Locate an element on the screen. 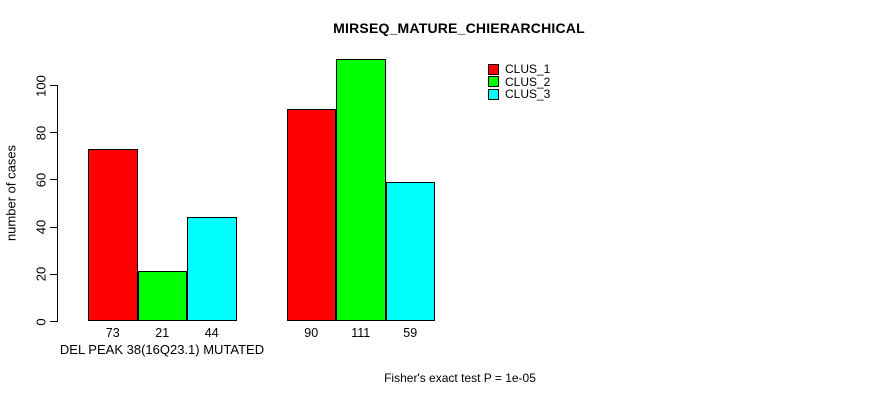  fisher-test-annotation: Fisher's exact test P = 1e-05 is located at coordinates (460, 378).